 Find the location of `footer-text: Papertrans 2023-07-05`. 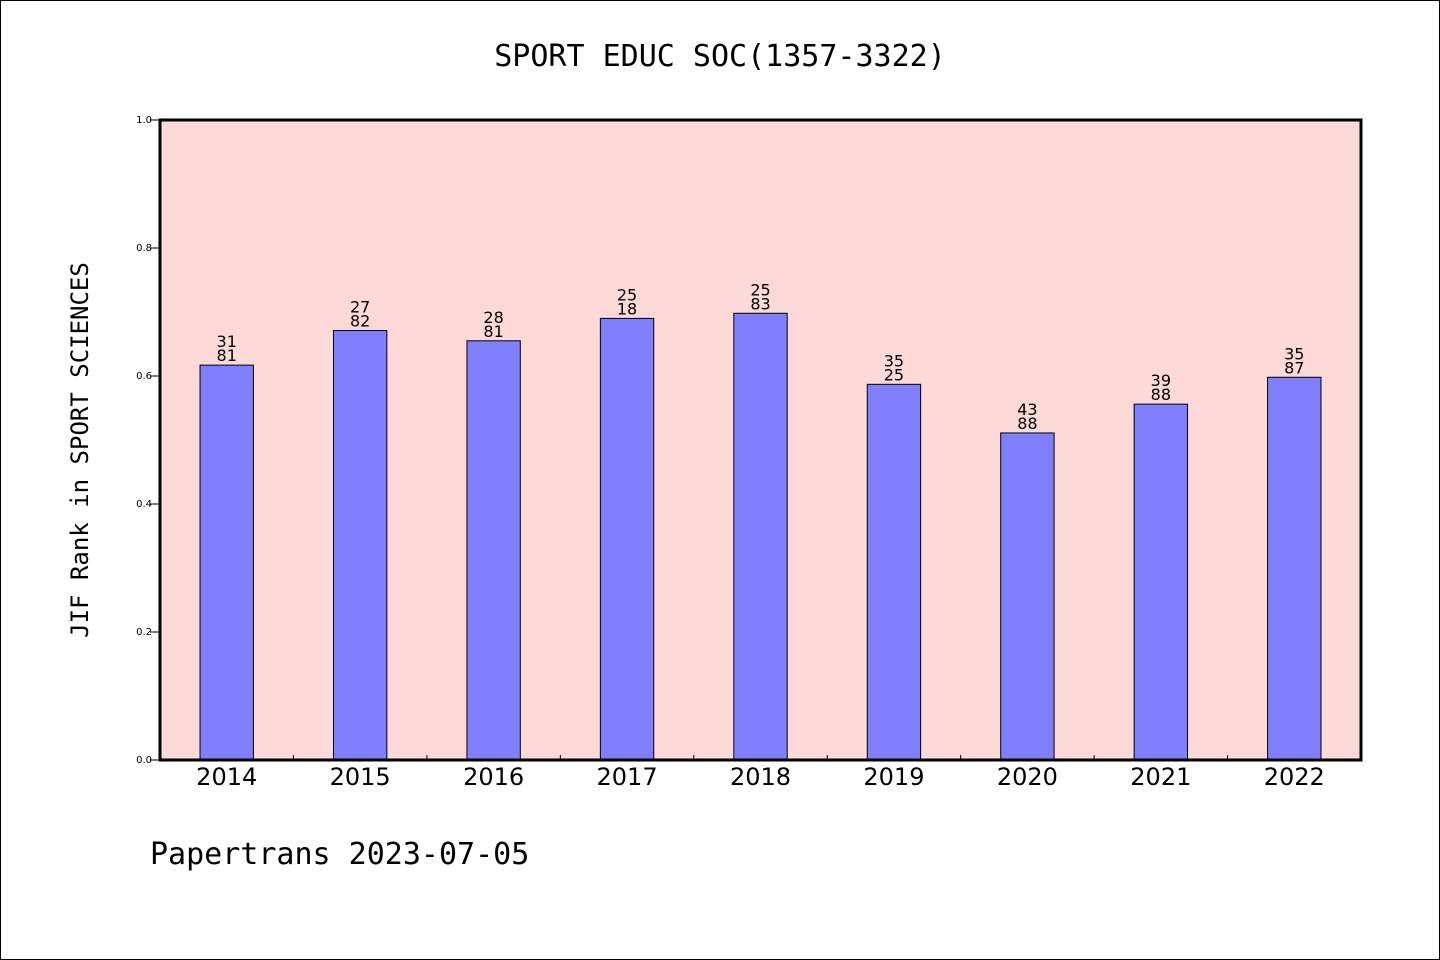

footer-text: Papertrans 2023-07-05 is located at coordinates (339, 854).